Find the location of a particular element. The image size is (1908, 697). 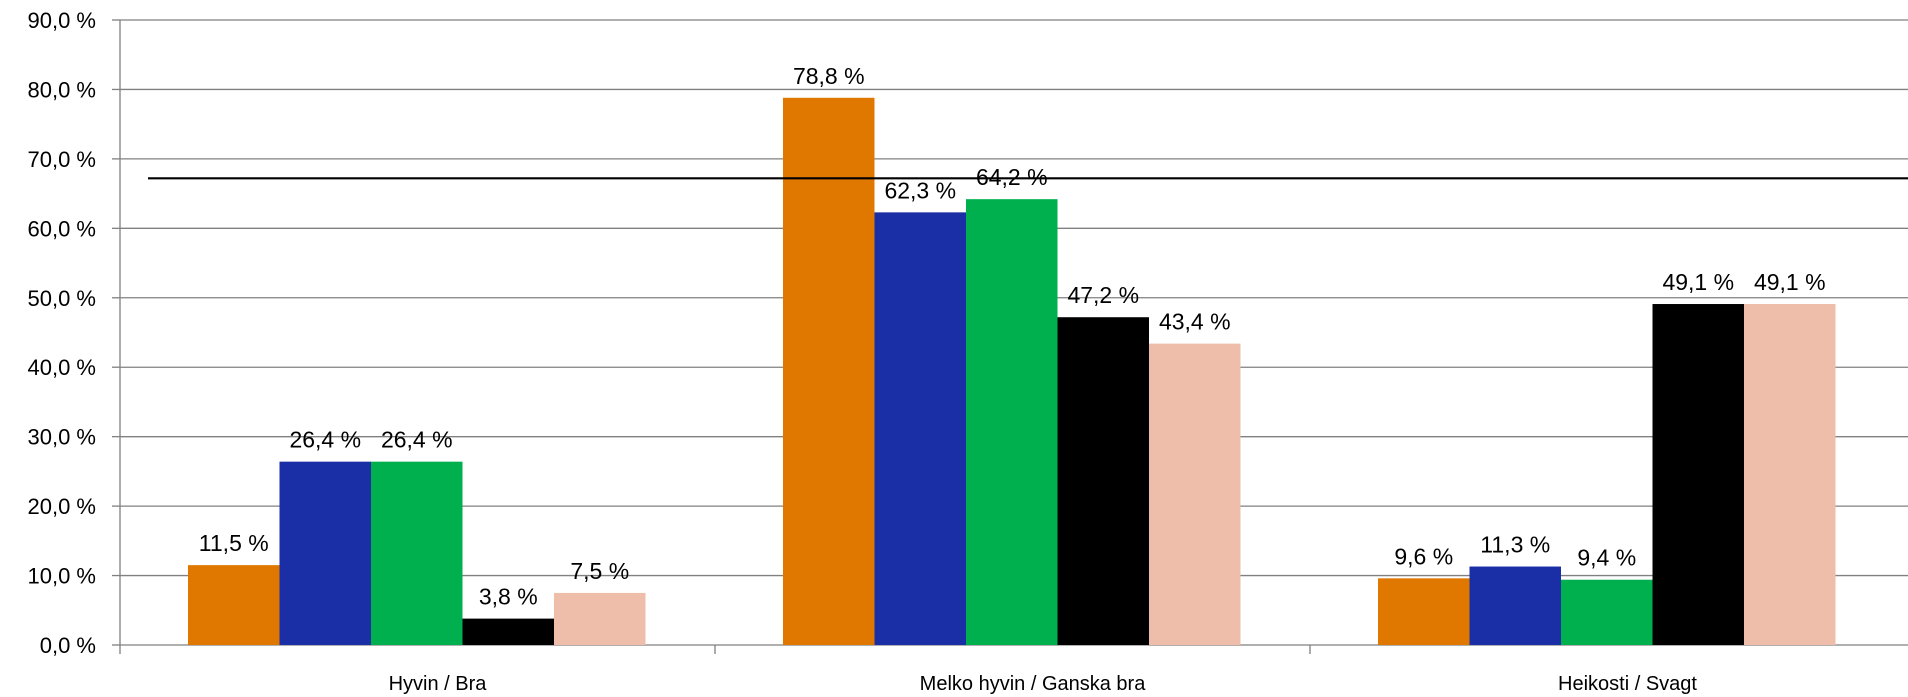

y-tick-label: 50,0 % is located at coordinates (62, 298).